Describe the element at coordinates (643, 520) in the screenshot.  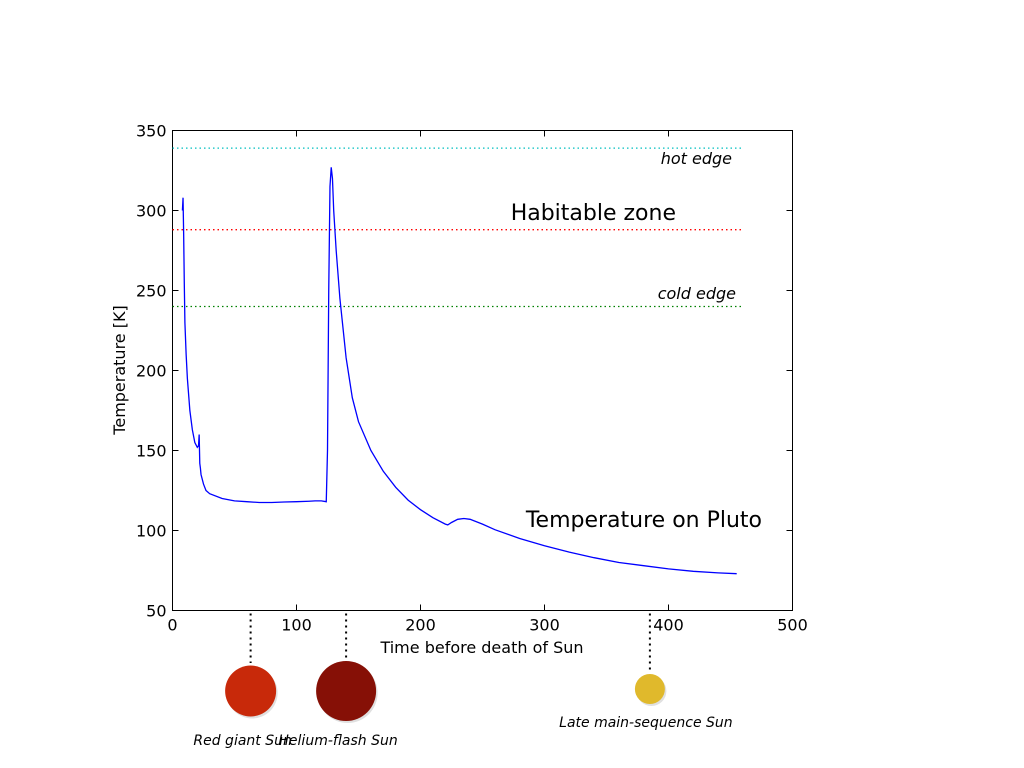
I see `pluto-label: Temperature on Pluto` at that location.